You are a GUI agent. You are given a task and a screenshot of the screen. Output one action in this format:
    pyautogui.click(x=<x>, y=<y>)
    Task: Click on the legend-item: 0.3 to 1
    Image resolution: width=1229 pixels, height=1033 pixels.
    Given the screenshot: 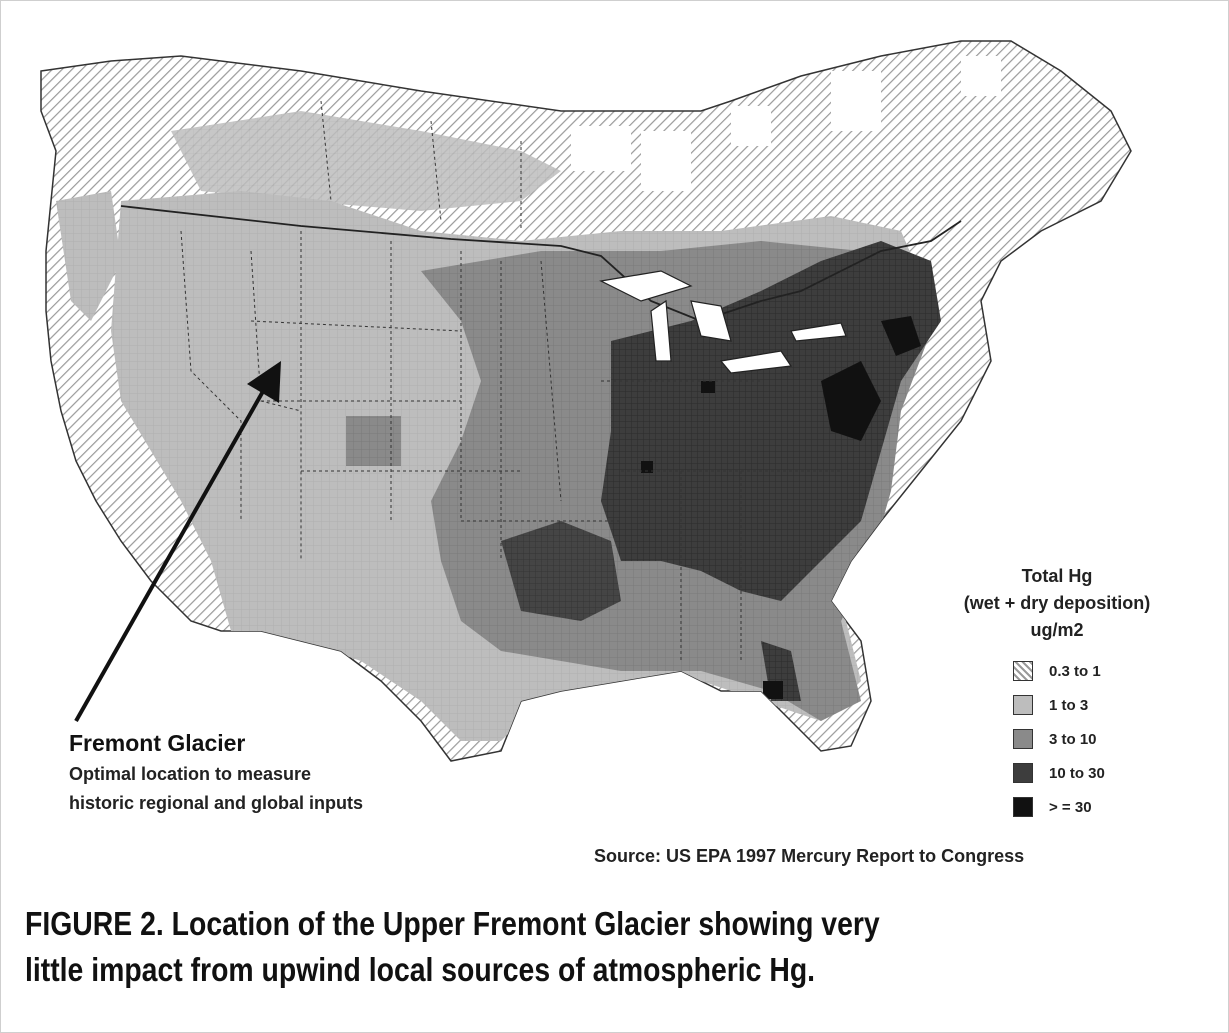 What is the action you would take?
    pyautogui.click(x=1098, y=671)
    